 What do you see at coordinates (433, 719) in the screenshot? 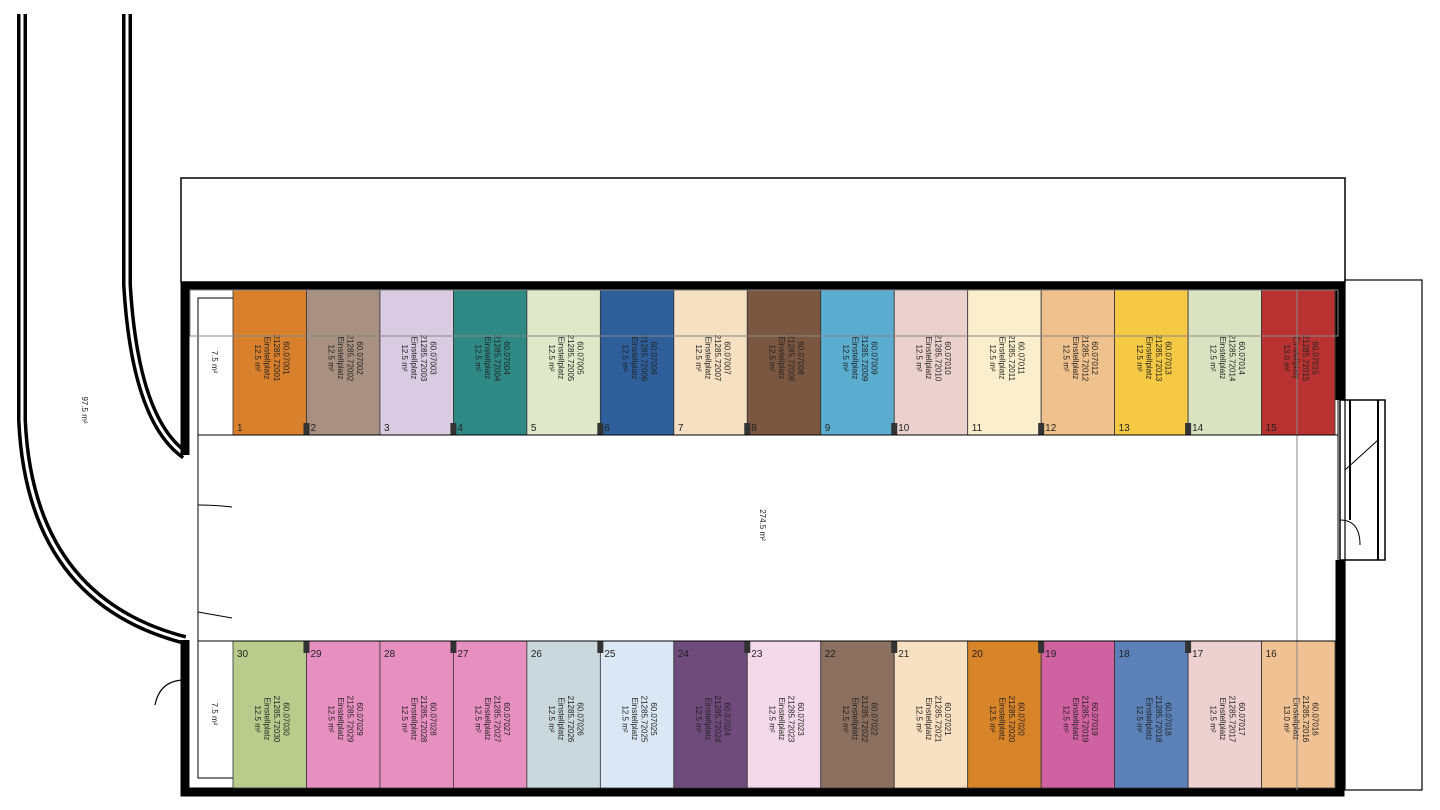
I see `spot-id: 60.07028` at bounding box center [433, 719].